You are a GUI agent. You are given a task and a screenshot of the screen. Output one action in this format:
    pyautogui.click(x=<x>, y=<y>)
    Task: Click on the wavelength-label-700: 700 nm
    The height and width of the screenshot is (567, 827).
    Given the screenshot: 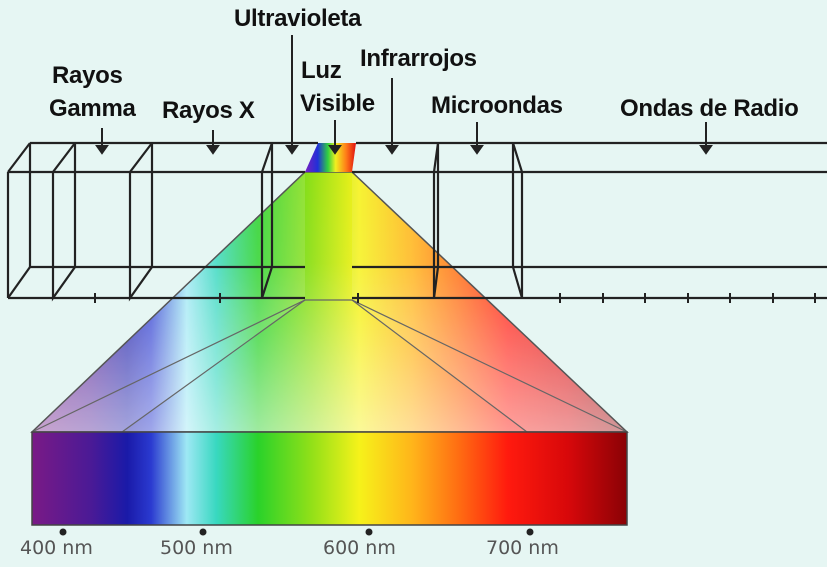 What is the action you would take?
    pyautogui.click(x=522, y=548)
    